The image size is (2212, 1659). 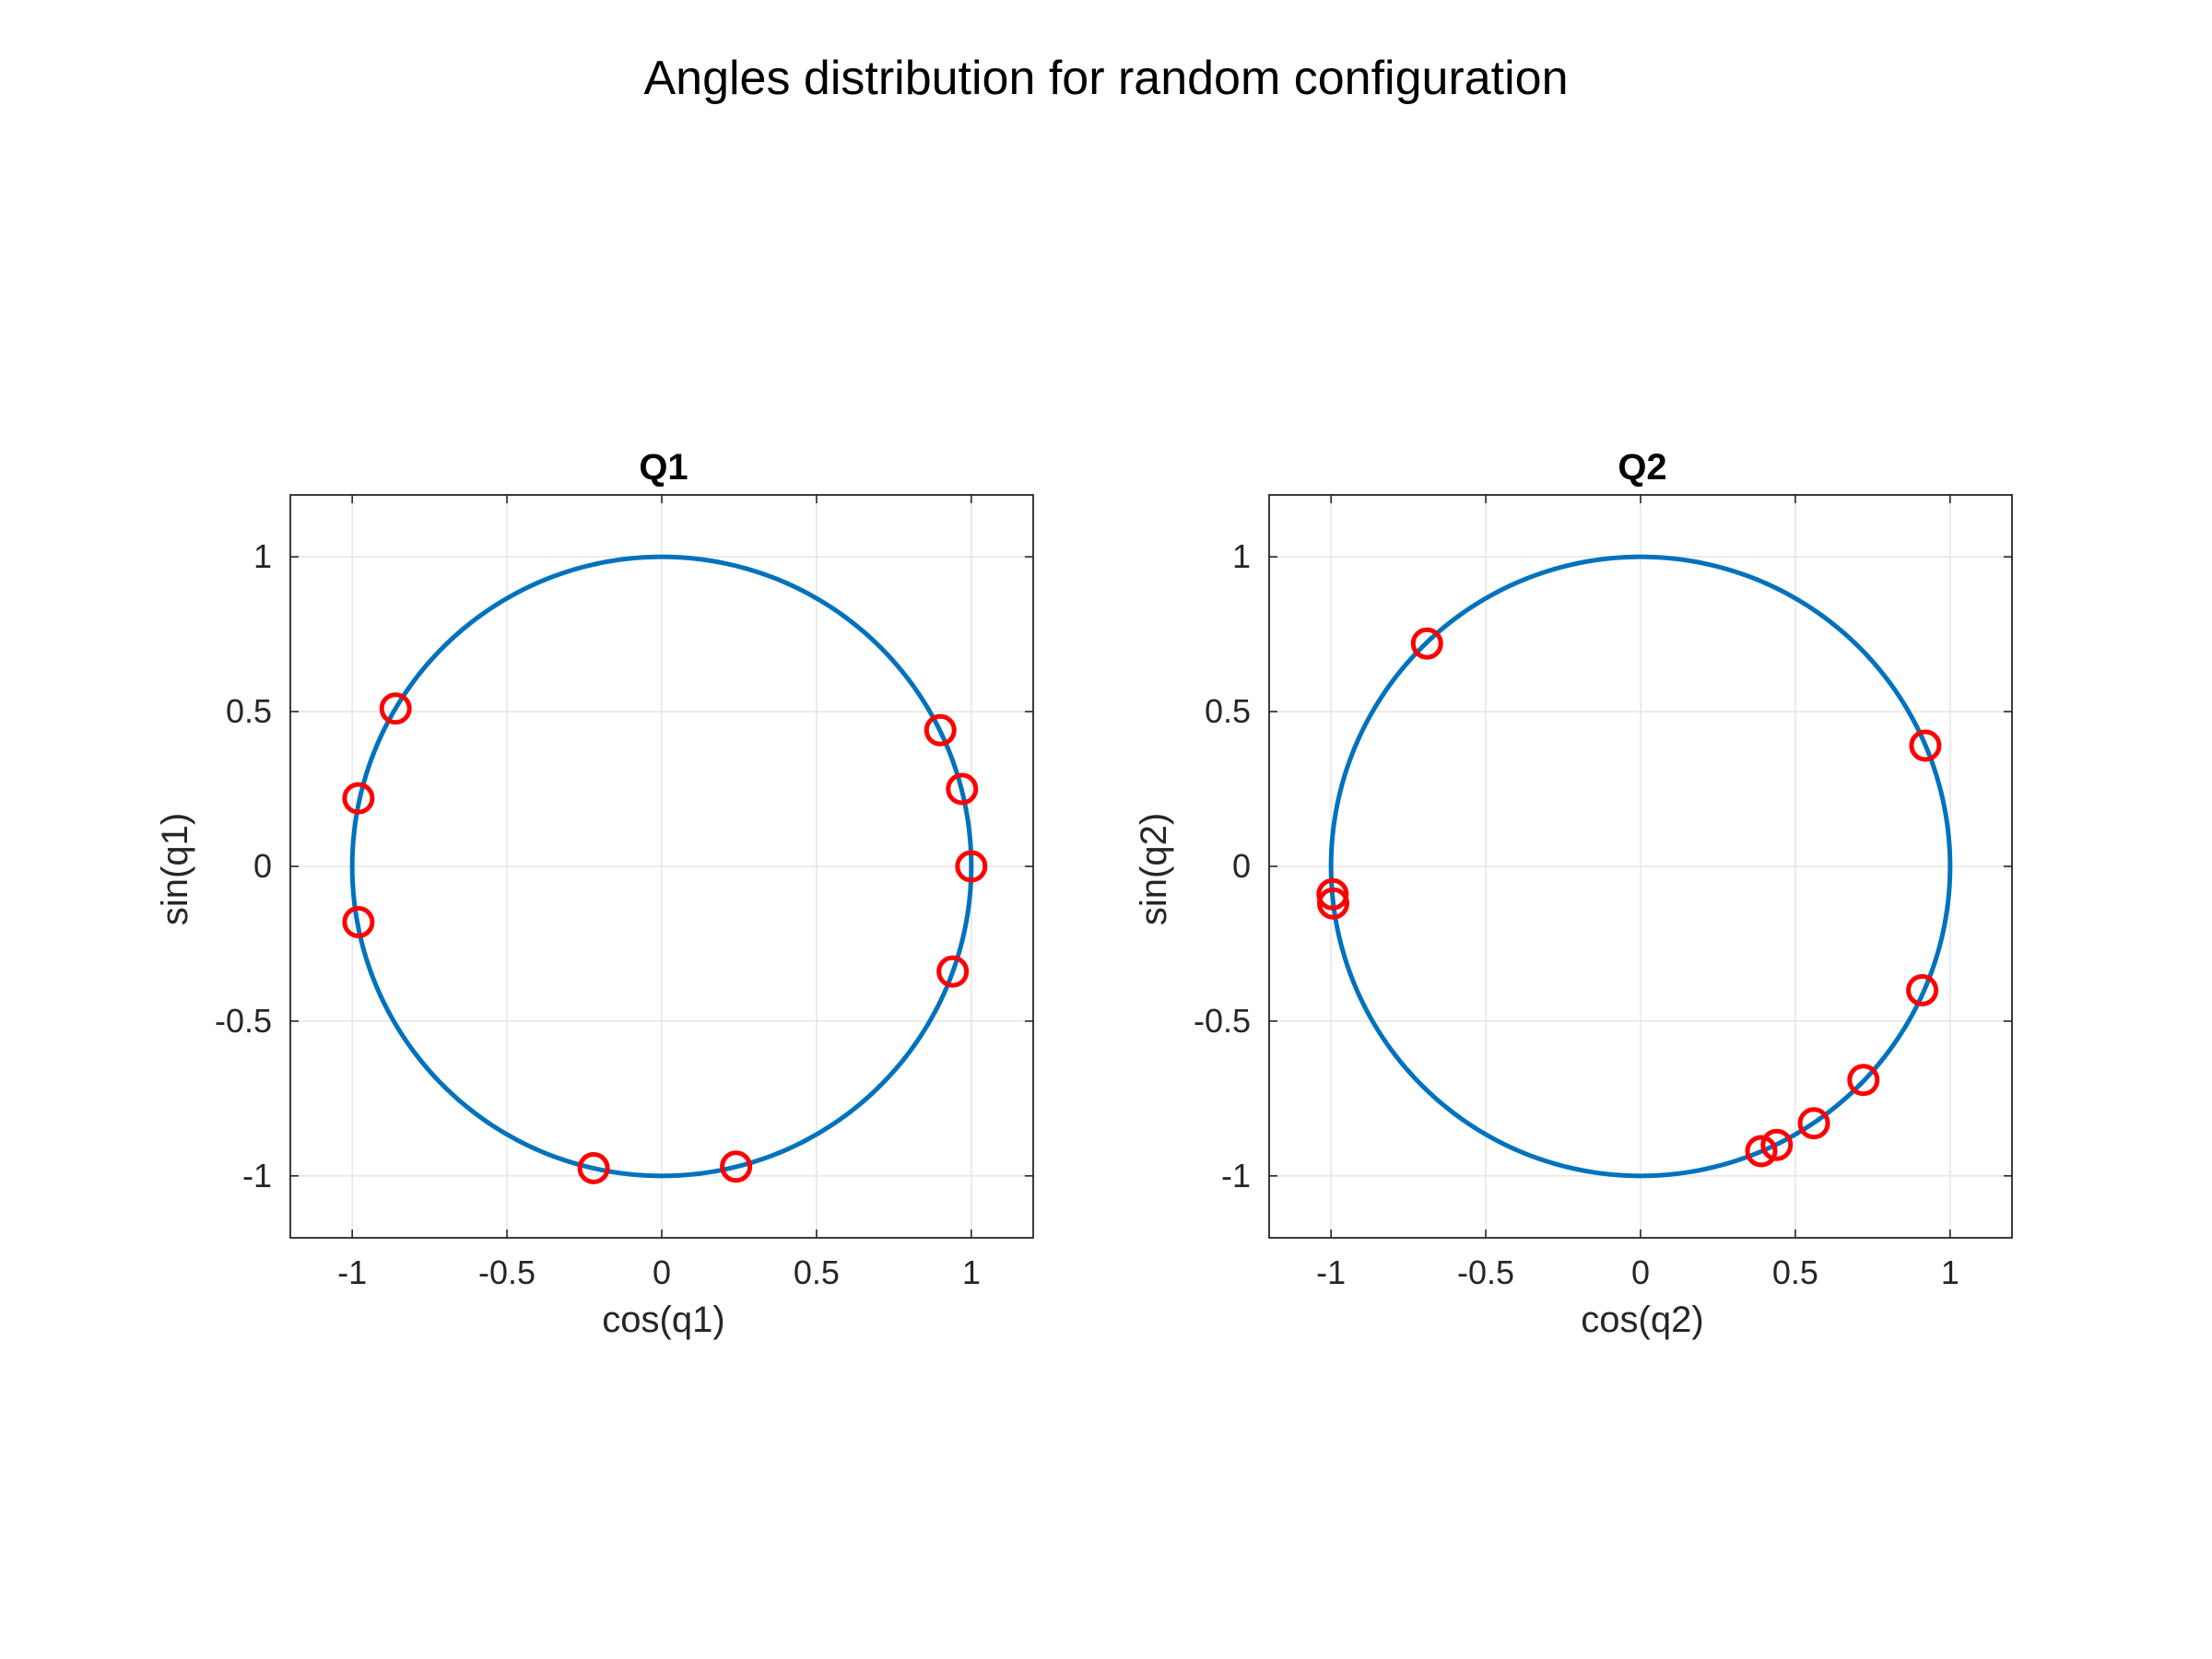 What do you see at coordinates (1485, 1272) in the screenshot?
I see `x-tick-label-q2: -0.5` at bounding box center [1485, 1272].